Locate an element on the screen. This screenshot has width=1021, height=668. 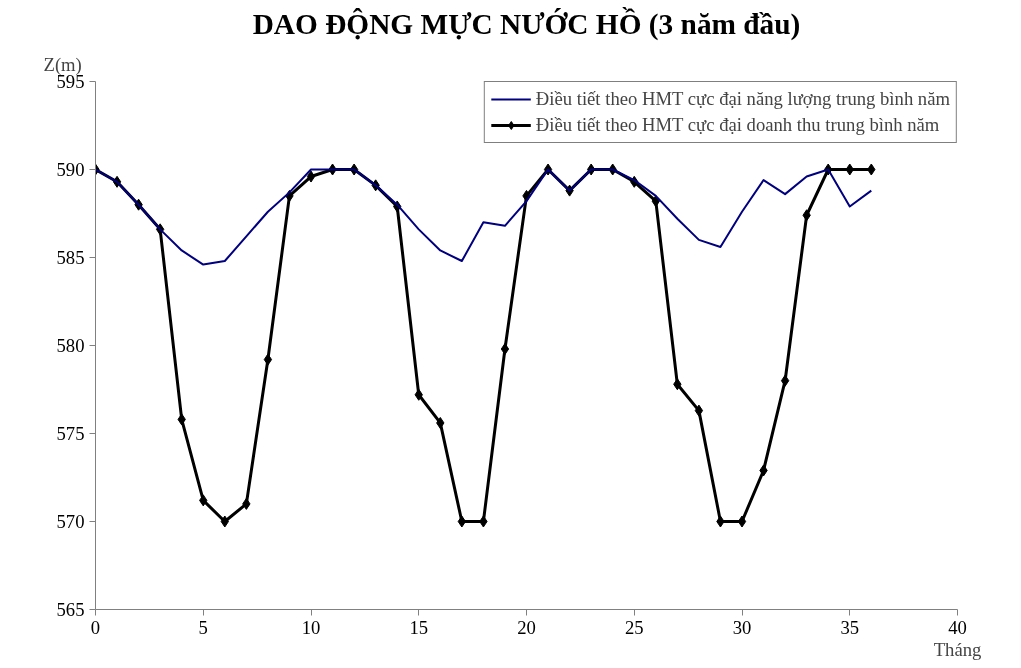
x-axis-title: Tháng is located at coordinates (957, 649).